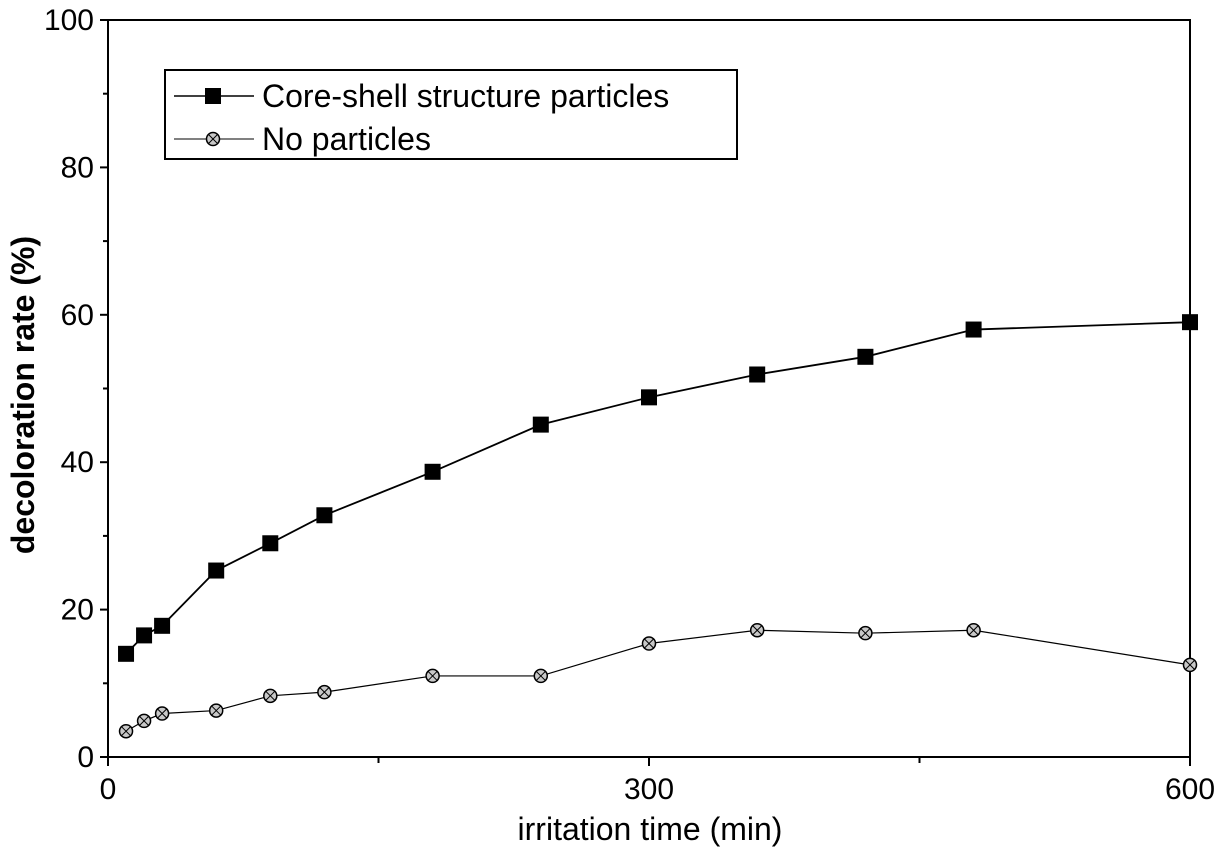 Image resolution: width=1232 pixels, height=856 pixels. Describe the element at coordinates (213, 139) in the screenshot. I see `legend-marker-no-particles` at that location.